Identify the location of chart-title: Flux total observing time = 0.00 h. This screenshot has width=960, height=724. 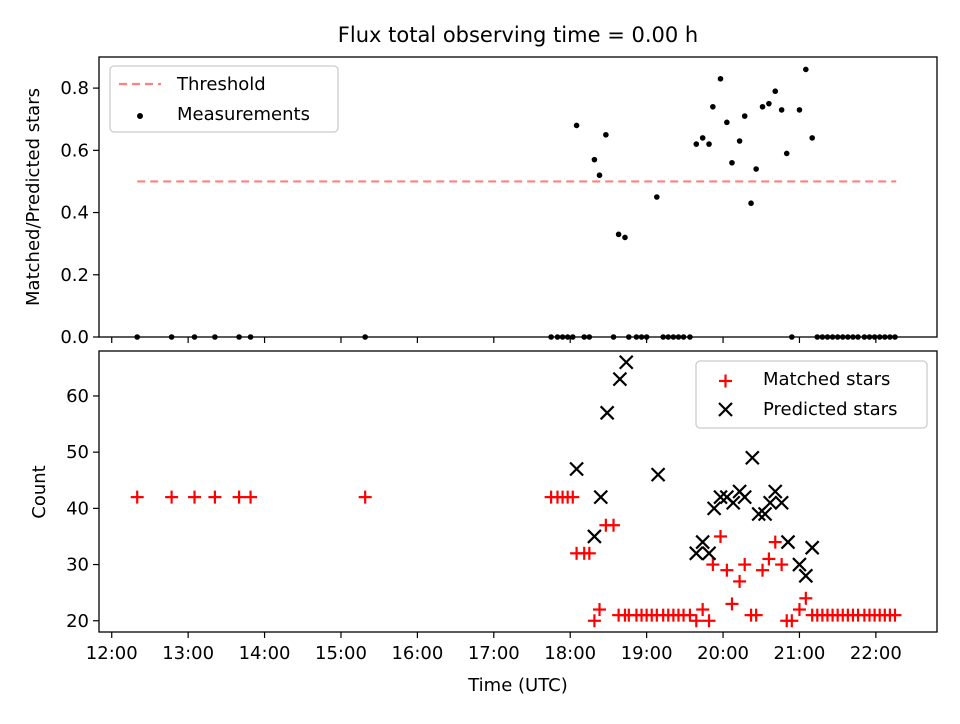
(518, 35).